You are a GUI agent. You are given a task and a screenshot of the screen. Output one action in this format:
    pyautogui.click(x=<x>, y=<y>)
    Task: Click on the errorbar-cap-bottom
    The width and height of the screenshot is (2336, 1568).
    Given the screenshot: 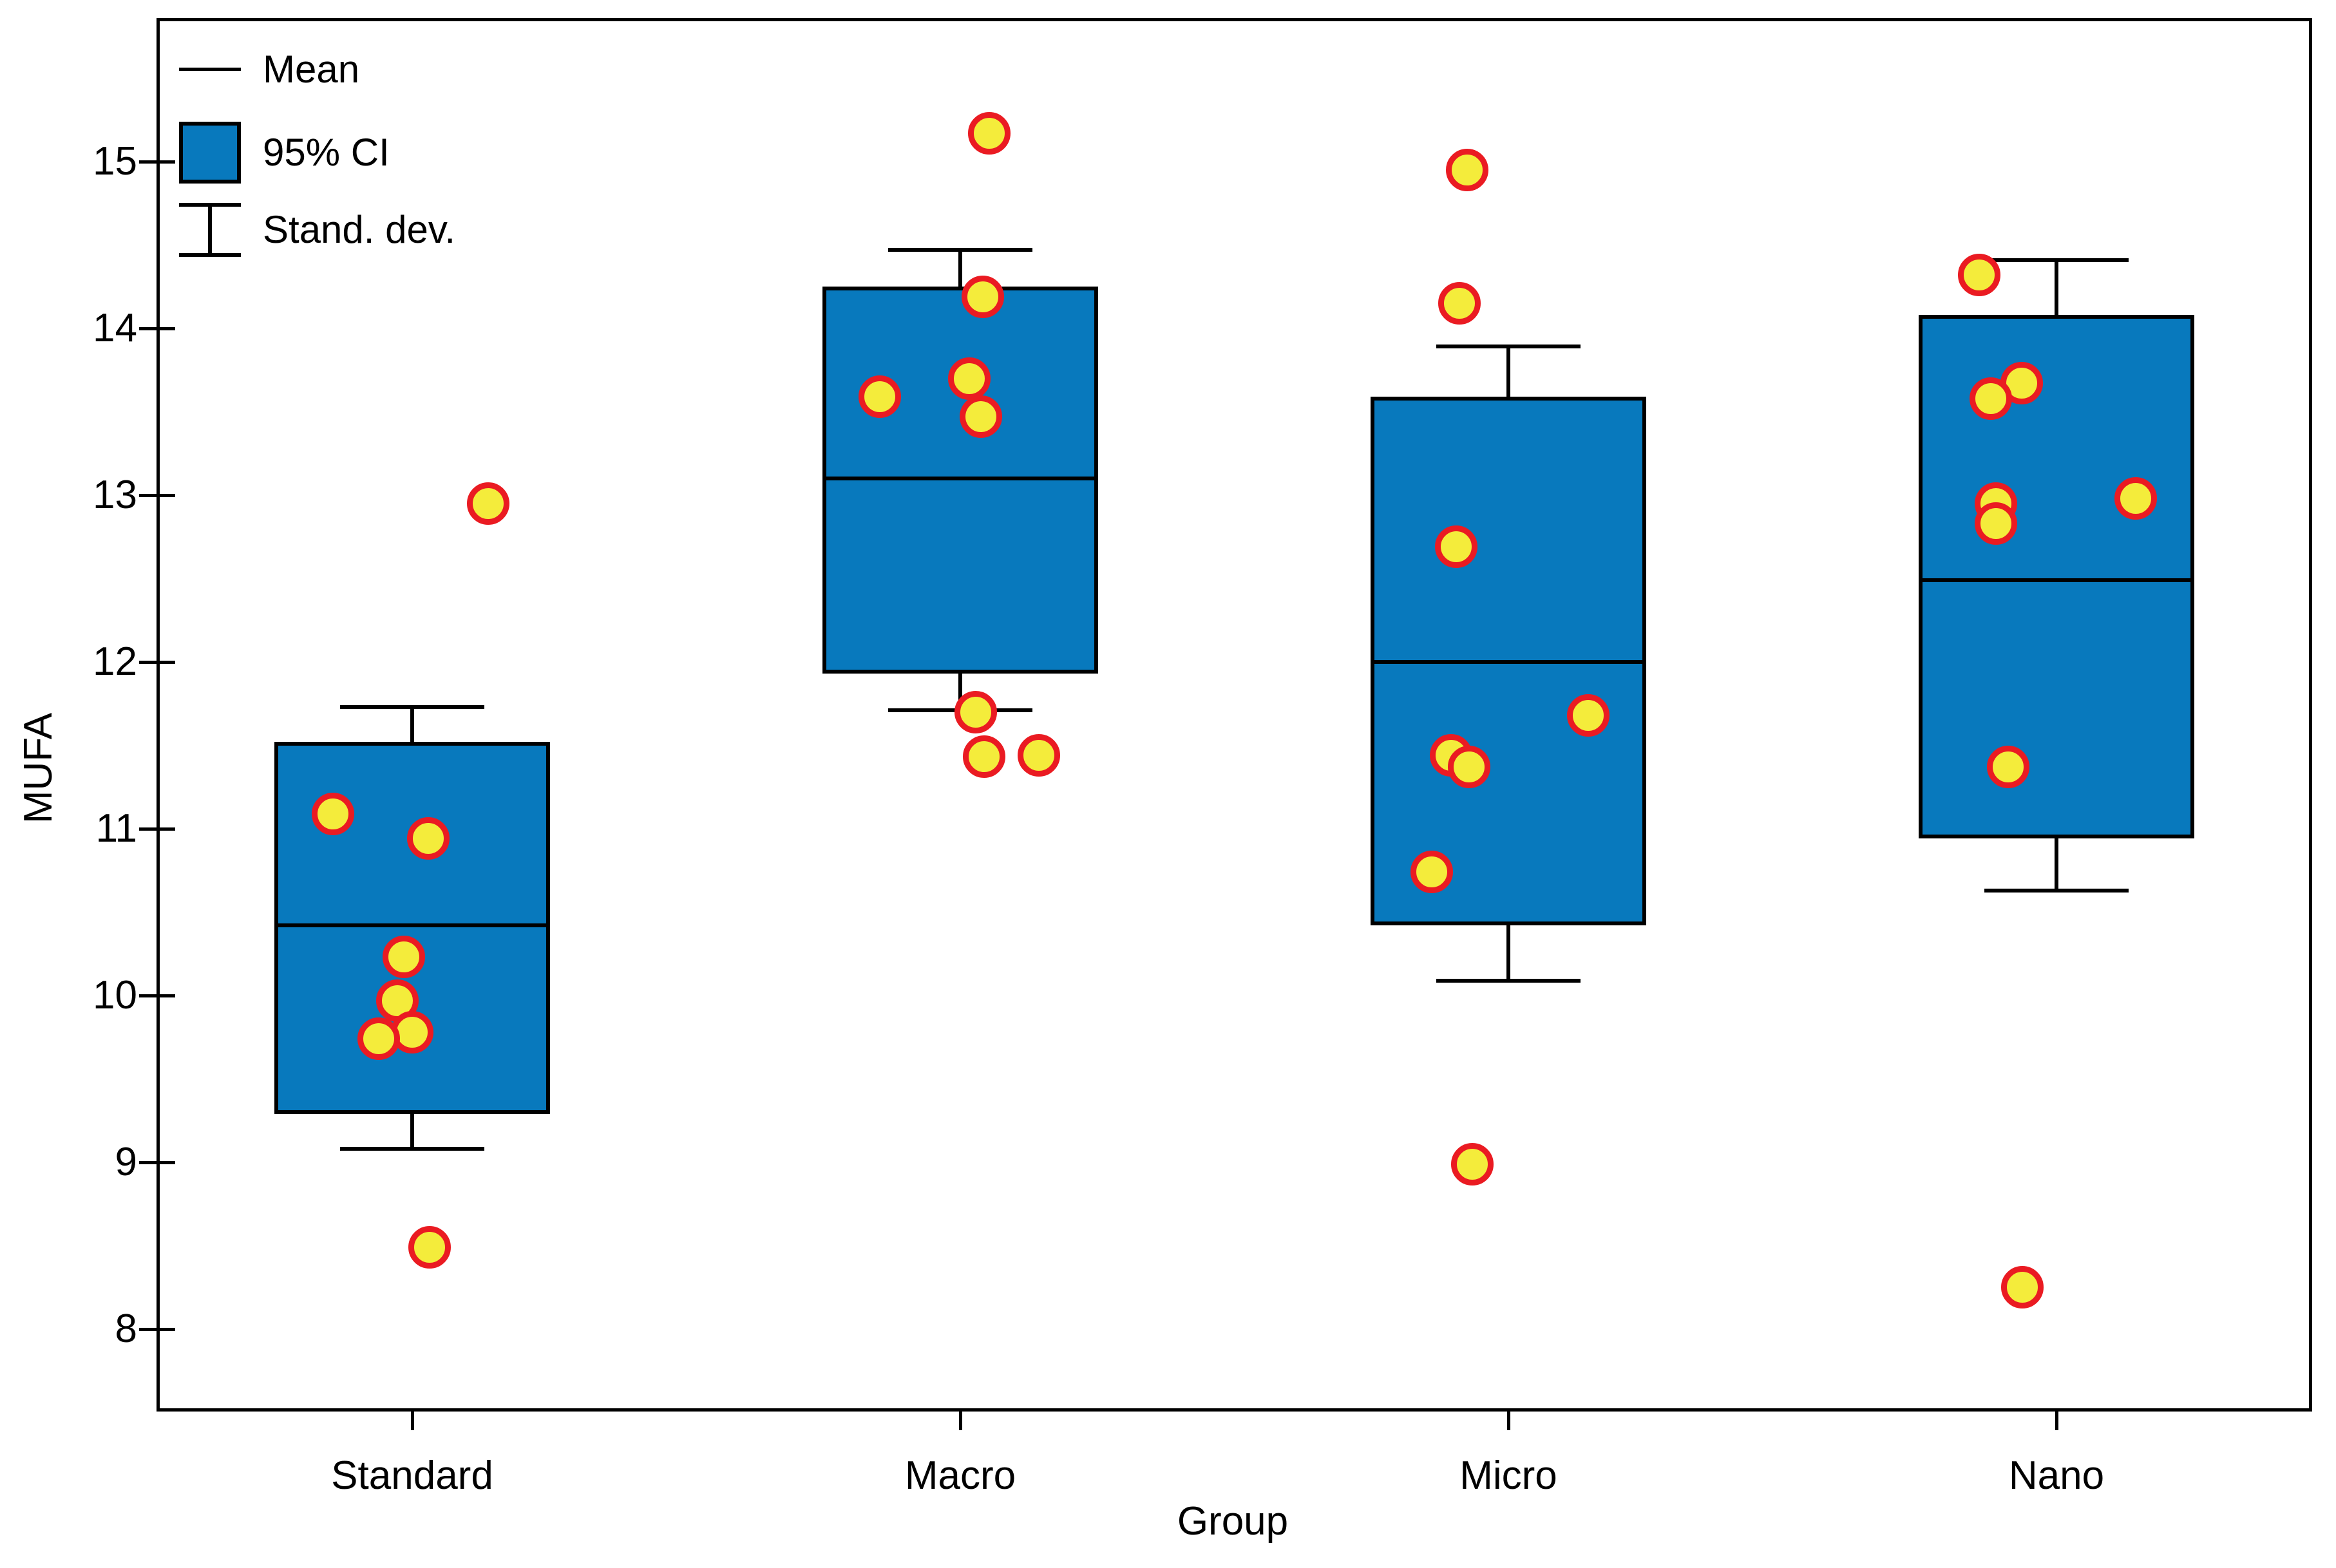 What is the action you would take?
    pyautogui.click(x=210, y=255)
    